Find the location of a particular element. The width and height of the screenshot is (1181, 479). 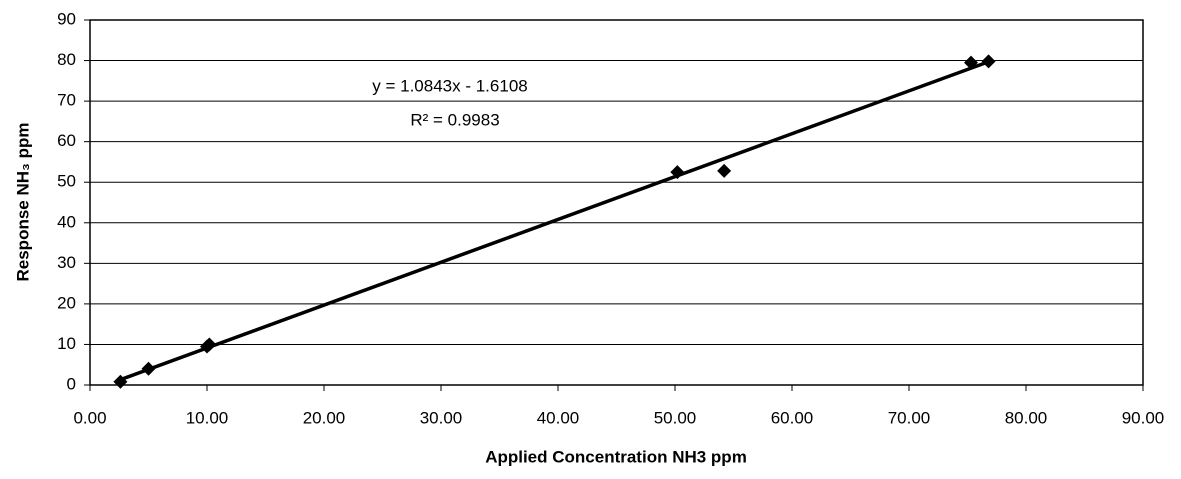

y-tick-label: 60 is located at coordinates (66, 140).